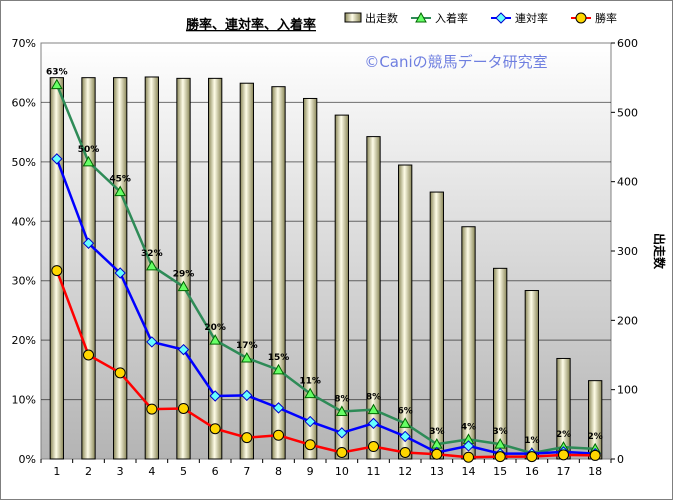 The height and width of the screenshot is (501, 673). What do you see at coordinates (215, 328) in the screenshot?
I see `data-label: 20%` at bounding box center [215, 328].